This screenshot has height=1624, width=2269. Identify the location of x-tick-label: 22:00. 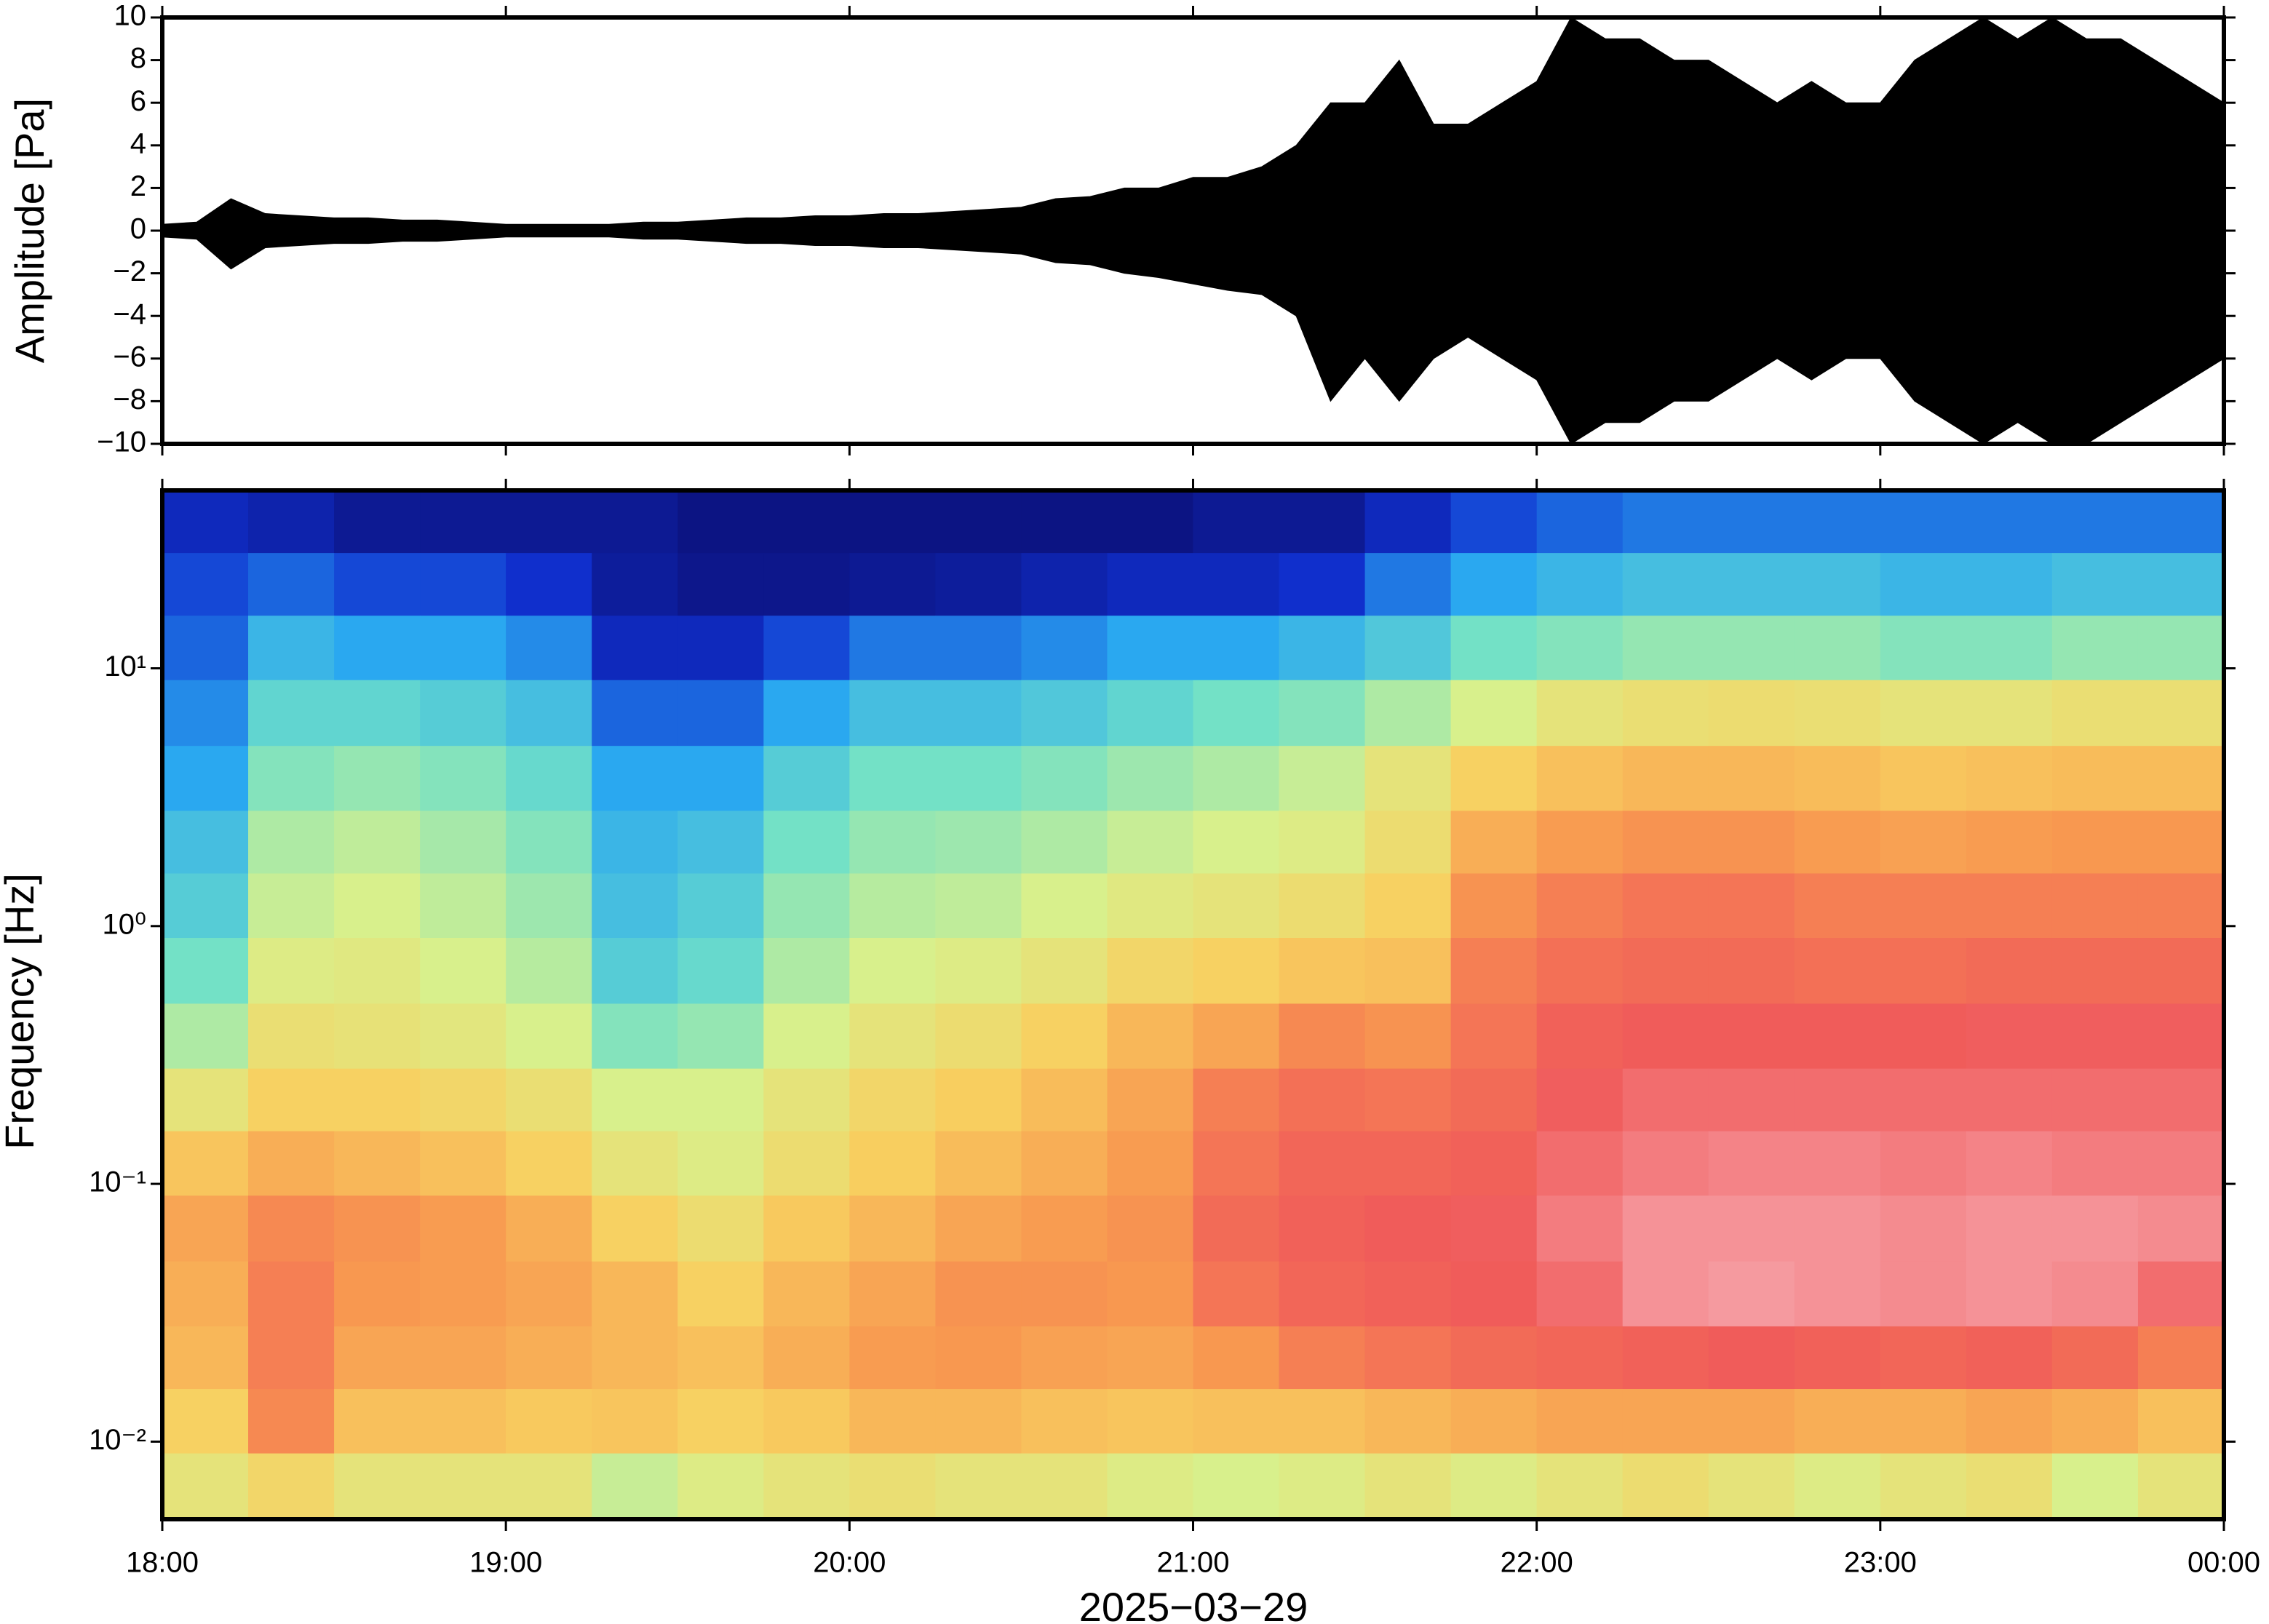
(1537, 1563).